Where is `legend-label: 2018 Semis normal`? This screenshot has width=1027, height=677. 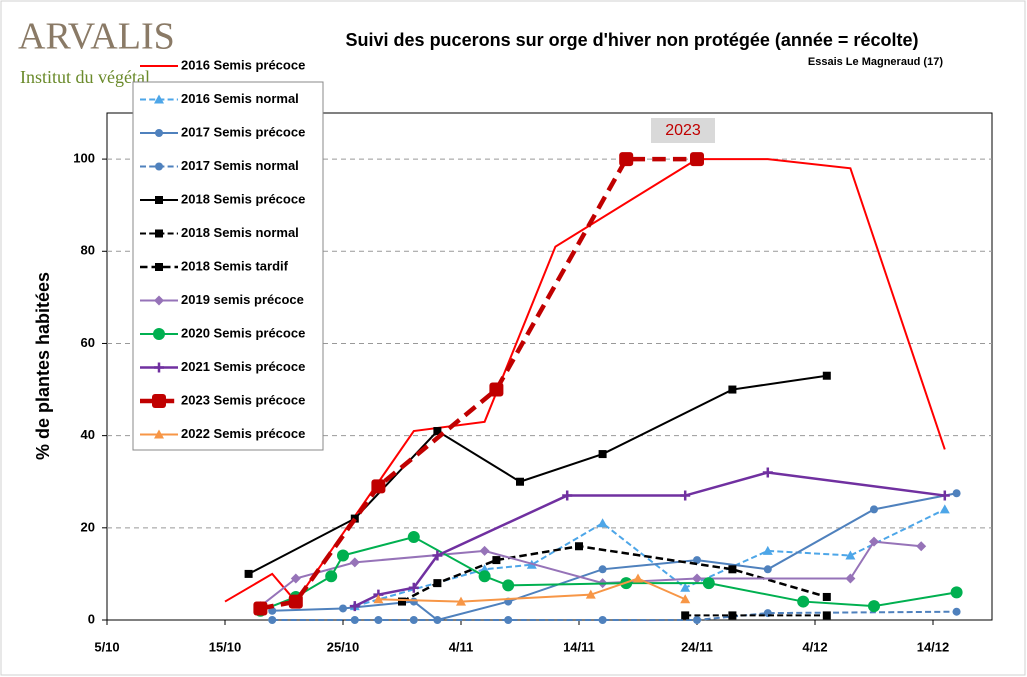
legend-label: 2018 Semis normal is located at coordinates (240, 232).